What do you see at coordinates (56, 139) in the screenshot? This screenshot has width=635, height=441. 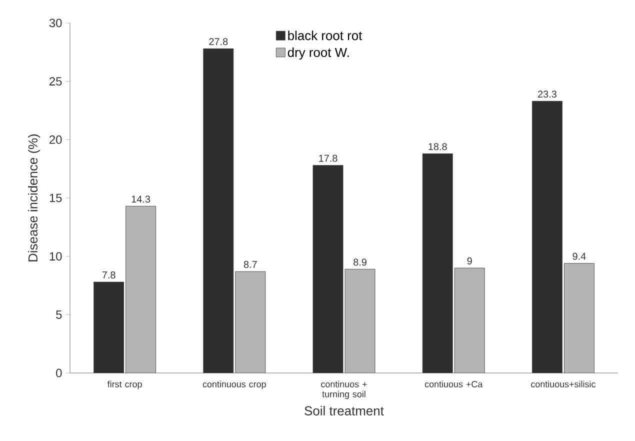 I see `y-tick-label: 20` at bounding box center [56, 139].